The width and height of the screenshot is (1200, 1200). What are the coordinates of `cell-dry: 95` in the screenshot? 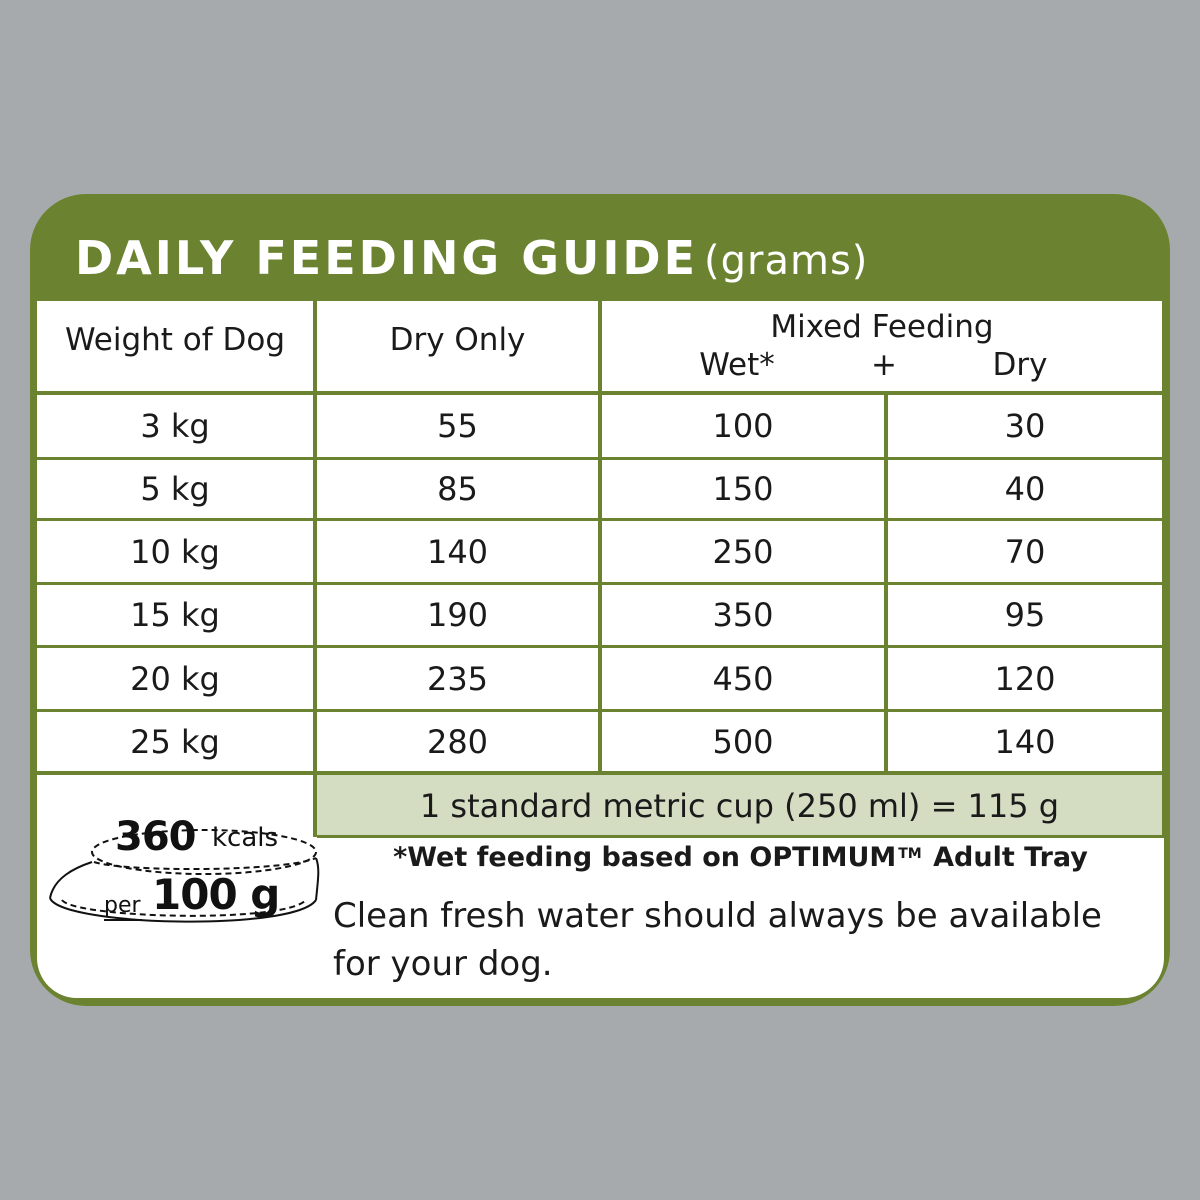 It's located at (1025, 615).